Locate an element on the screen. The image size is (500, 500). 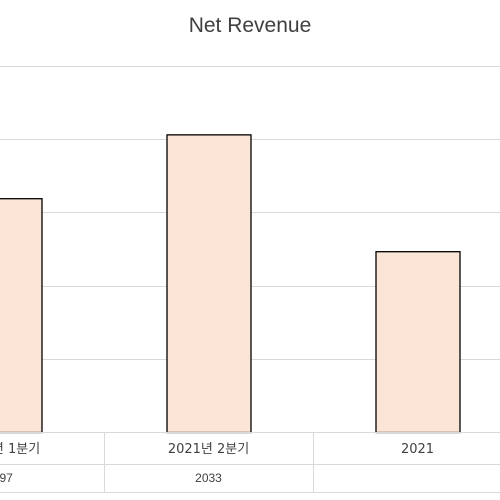
x-tick-label: 2021년 1분기 is located at coordinates (20, 449).